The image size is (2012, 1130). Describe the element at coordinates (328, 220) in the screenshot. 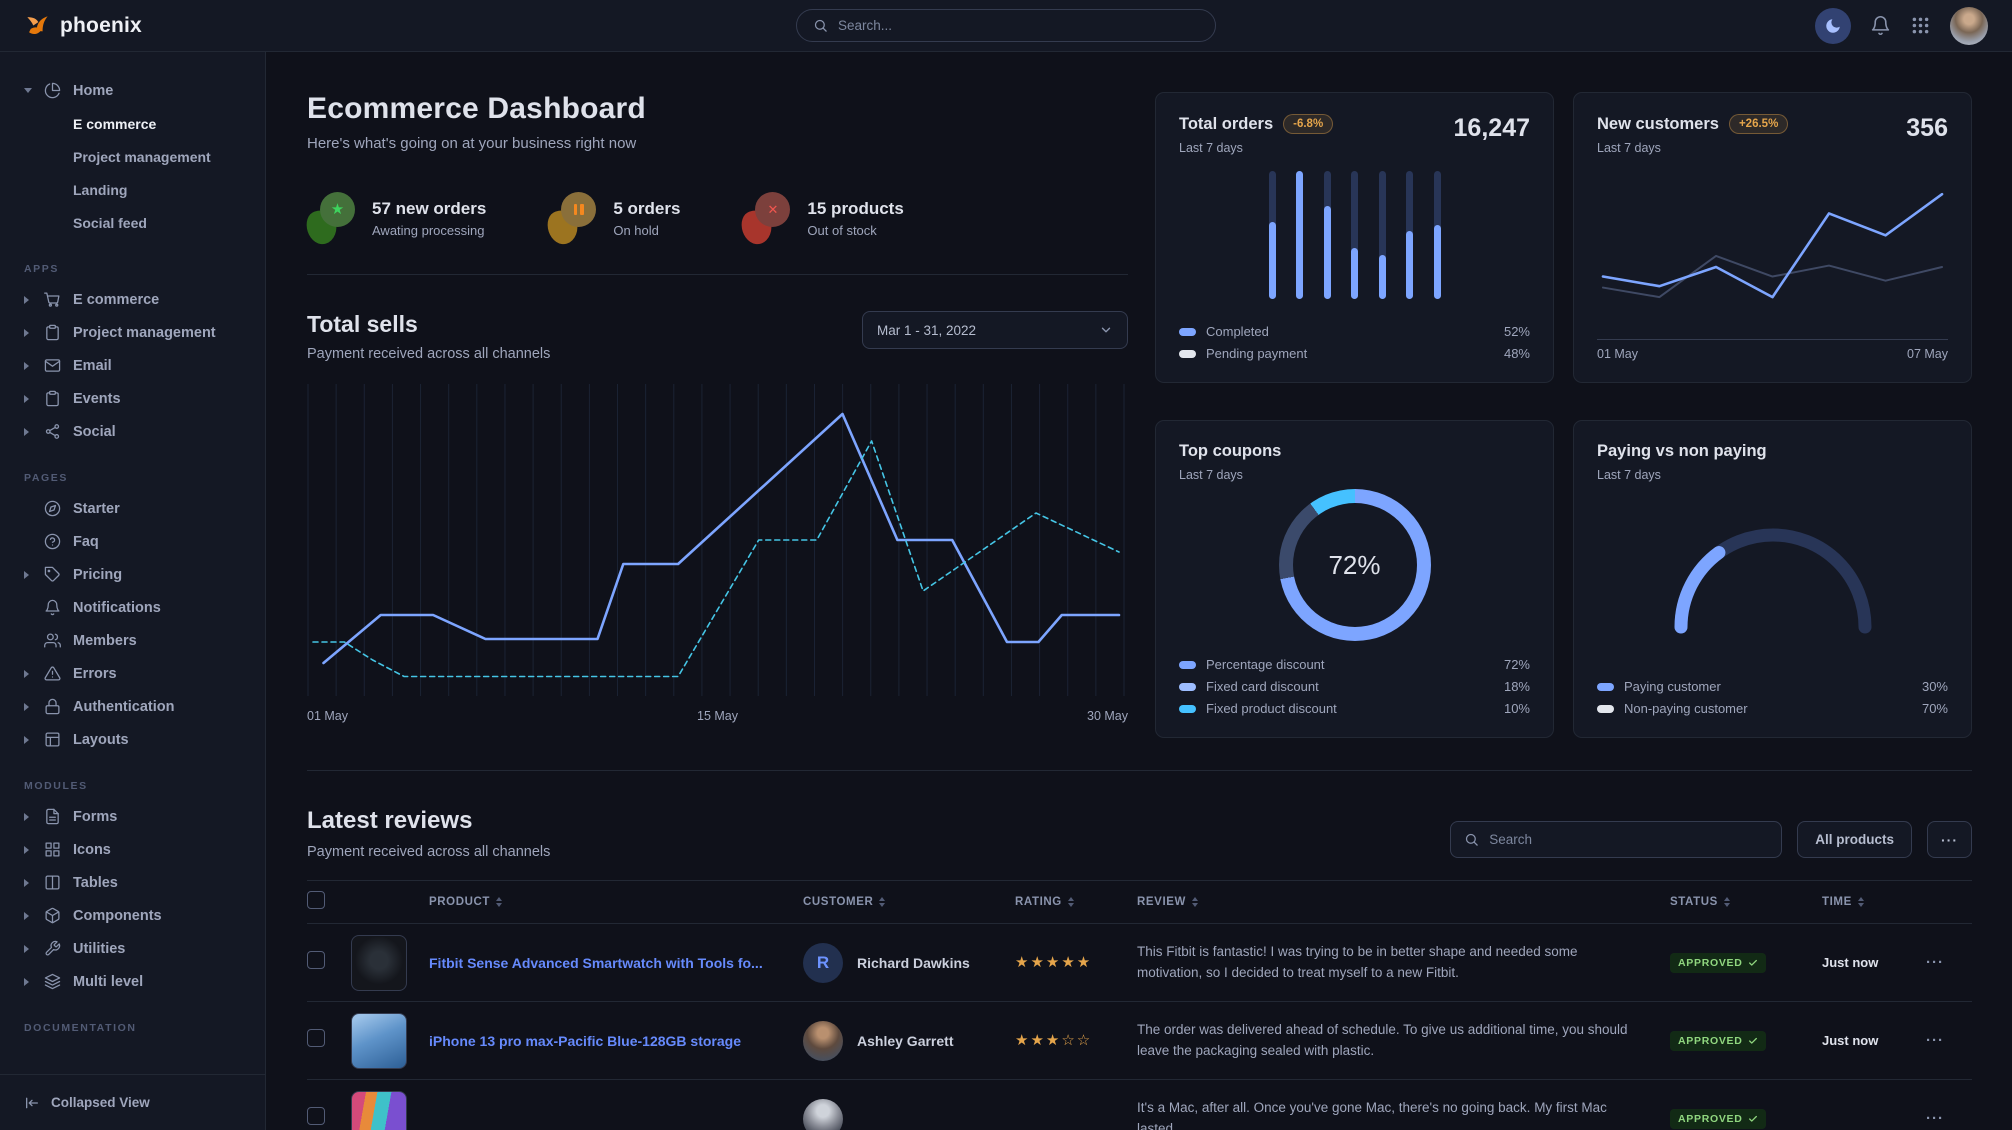

I see `star-icon: ★` at that location.